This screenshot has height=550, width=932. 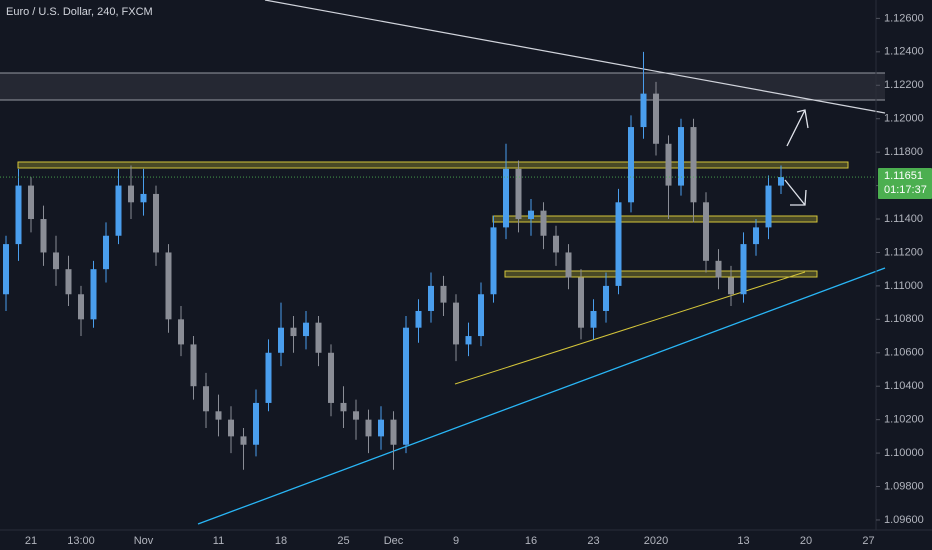 What do you see at coordinates (904, 453) in the screenshot?
I see `y-tick-label: 1.10000` at bounding box center [904, 453].